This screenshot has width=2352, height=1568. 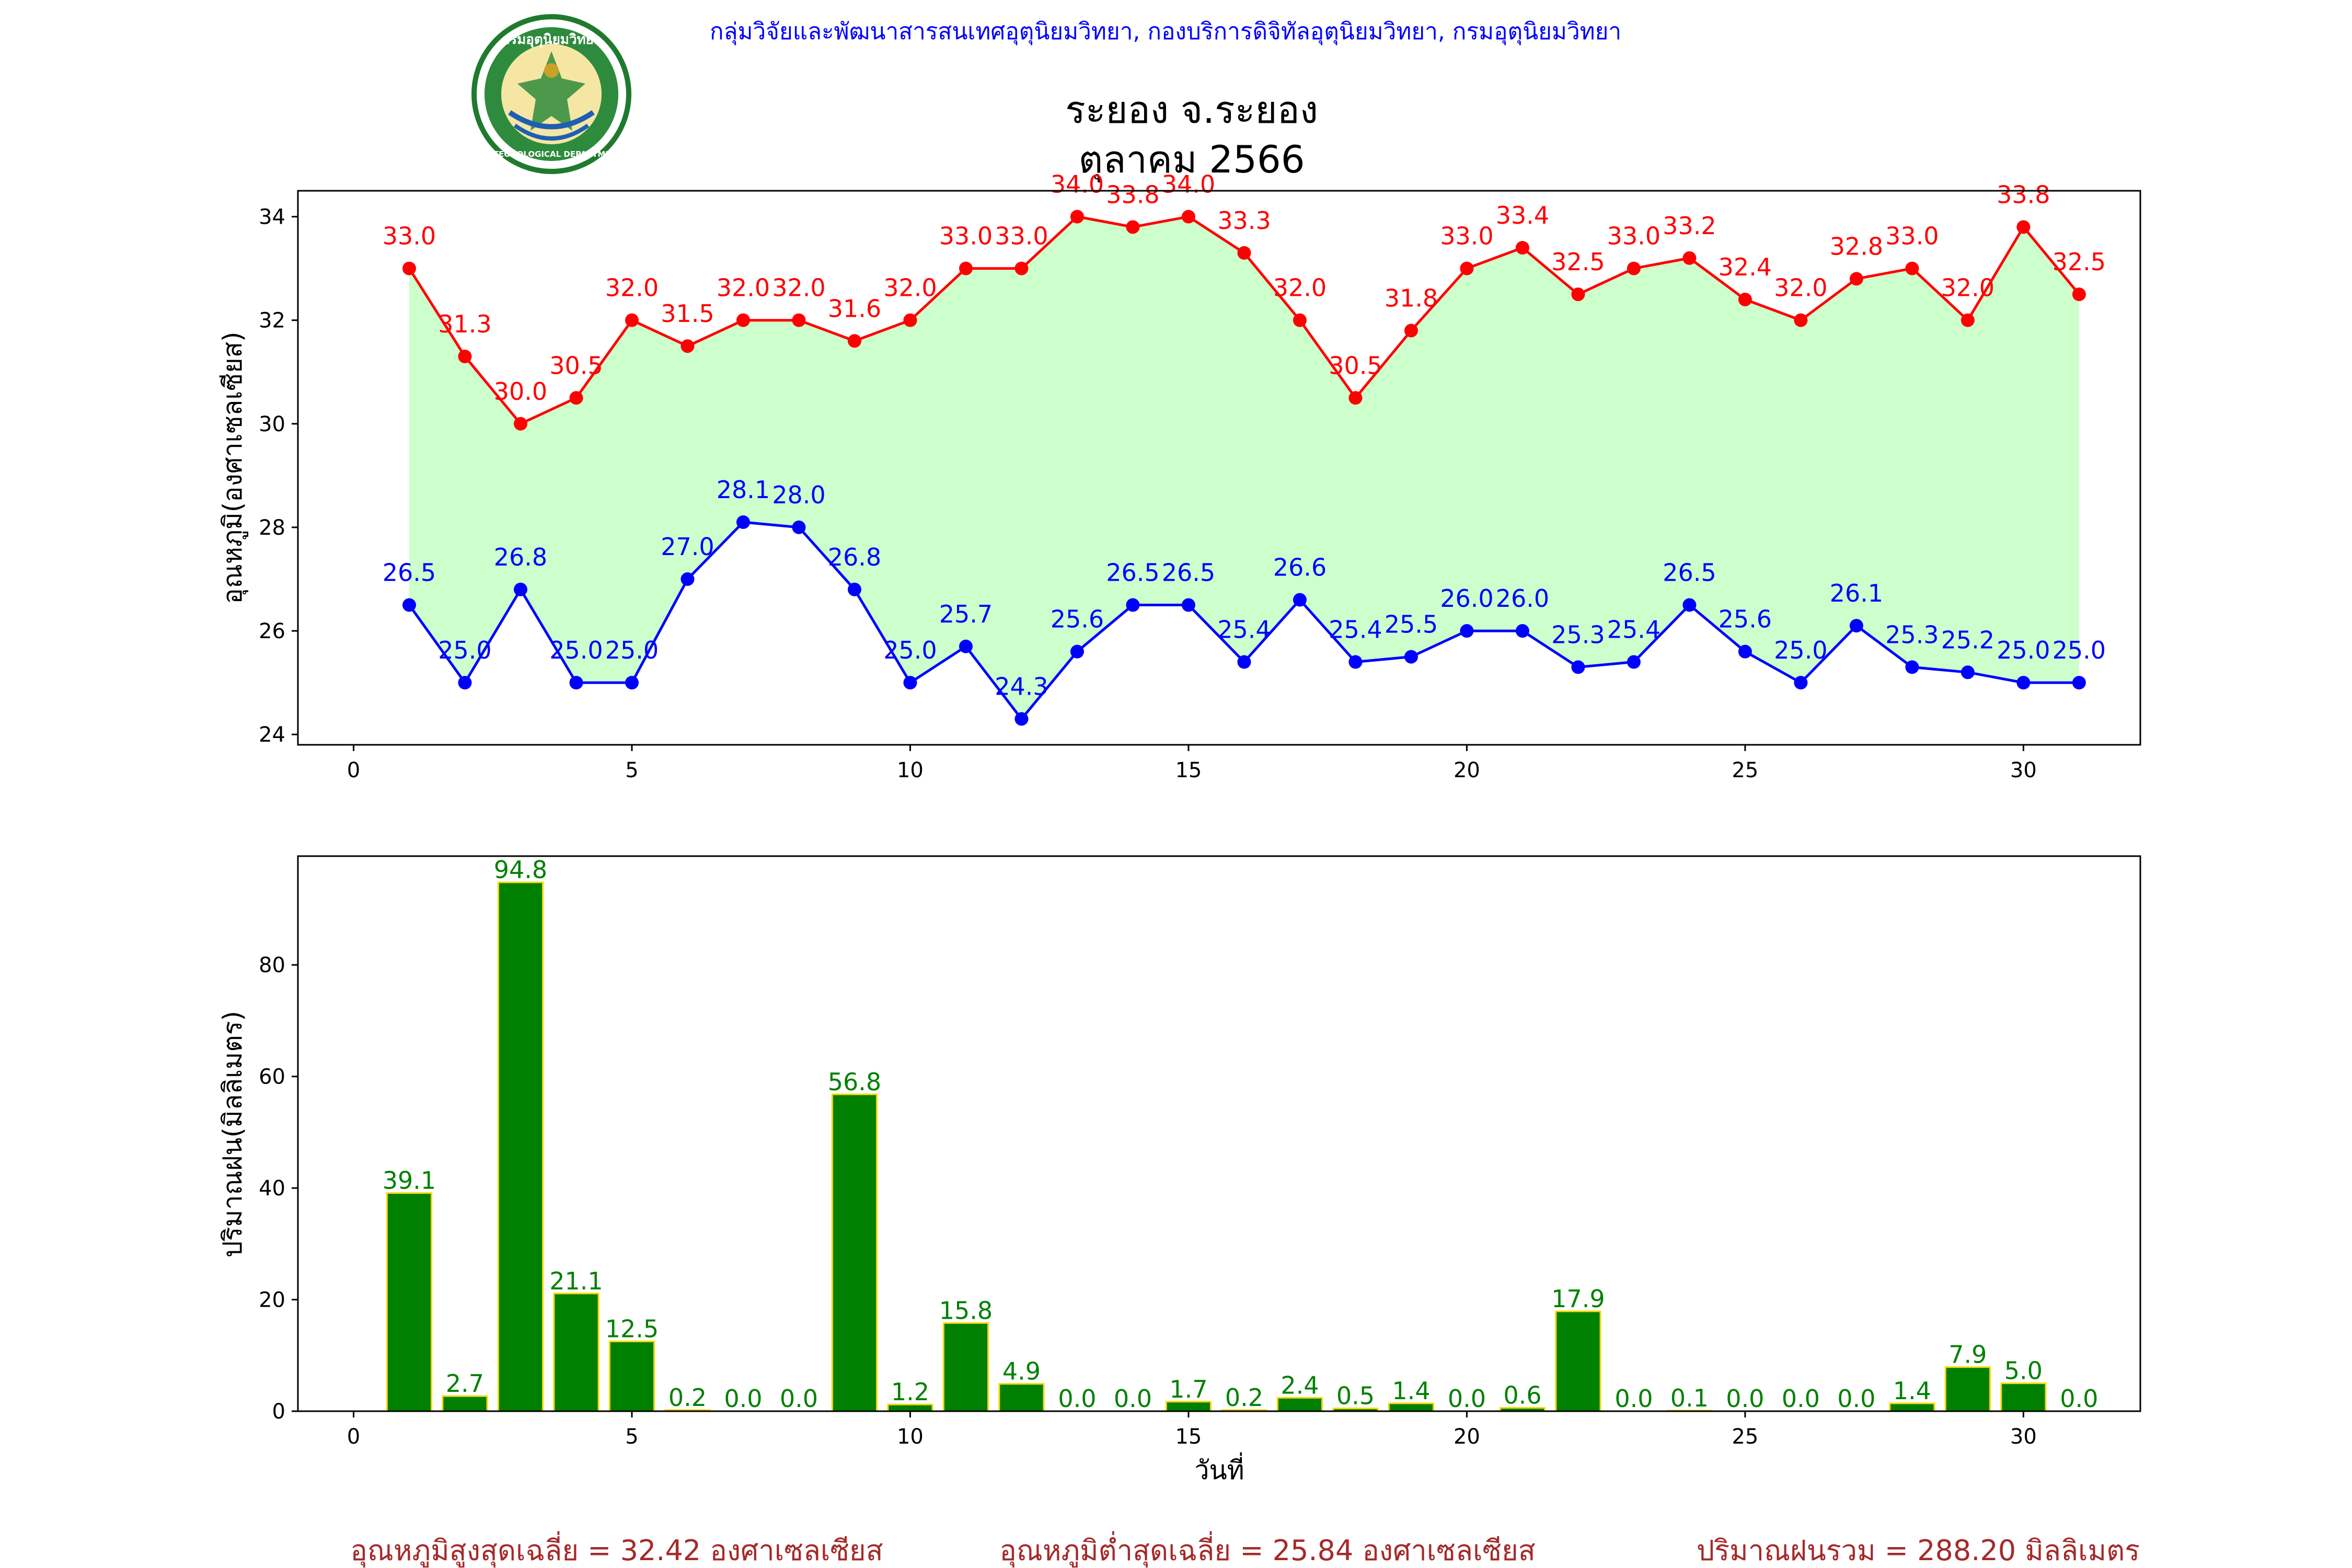 What do you see at coordinates (1355, 629) in the screenshot?
I see `tmin-label-day-18: 25.4` at bounding box center [1355, 629].